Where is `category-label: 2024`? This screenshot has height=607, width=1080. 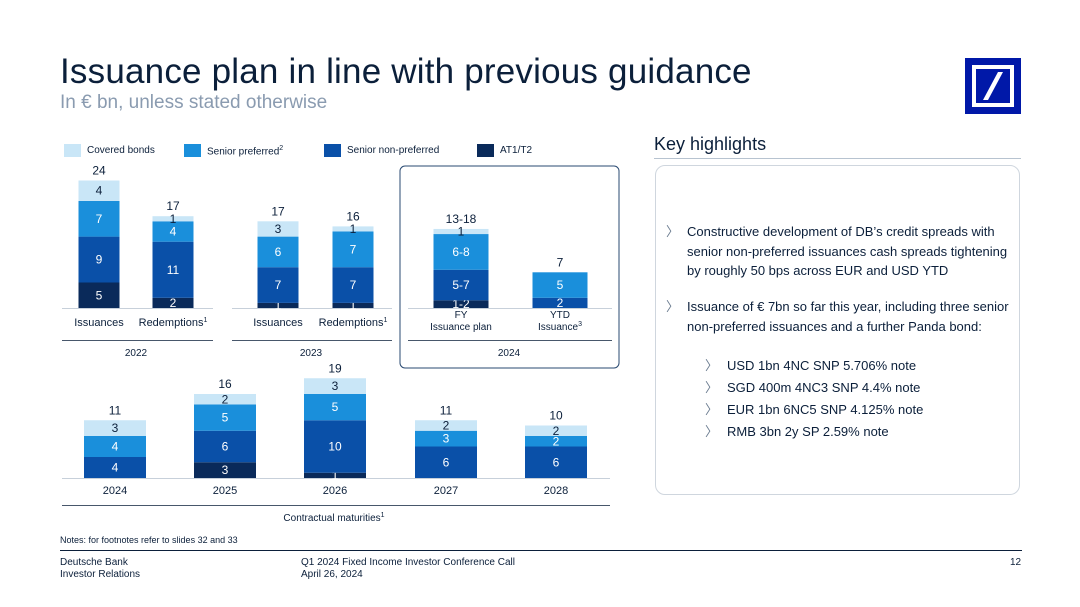 category-label: 2024 is located at coordinates (115, 491).